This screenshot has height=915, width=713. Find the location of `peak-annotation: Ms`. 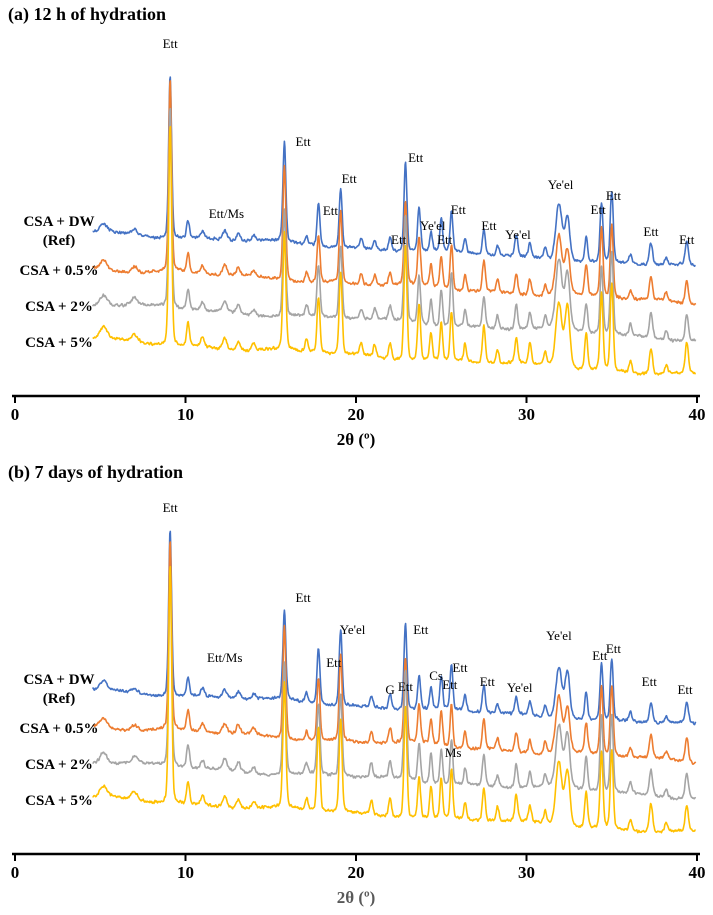

peak-annotation: Ms is located at coordinates (453, 752).